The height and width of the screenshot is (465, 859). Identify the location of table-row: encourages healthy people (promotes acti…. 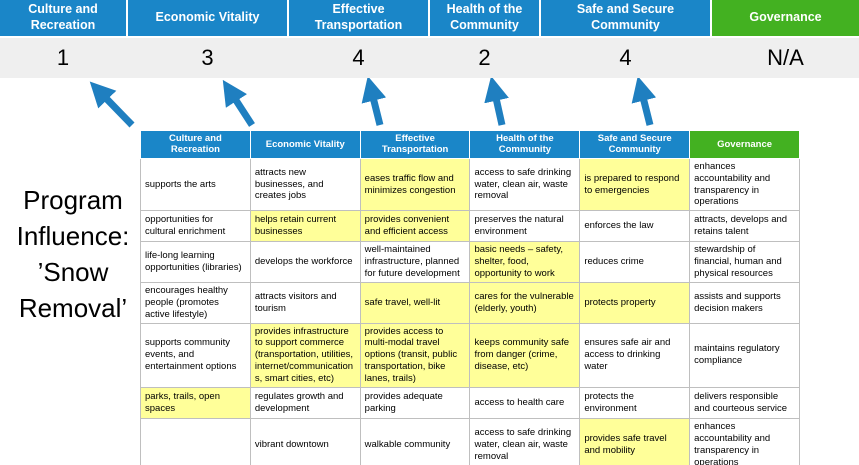
(470, 302).